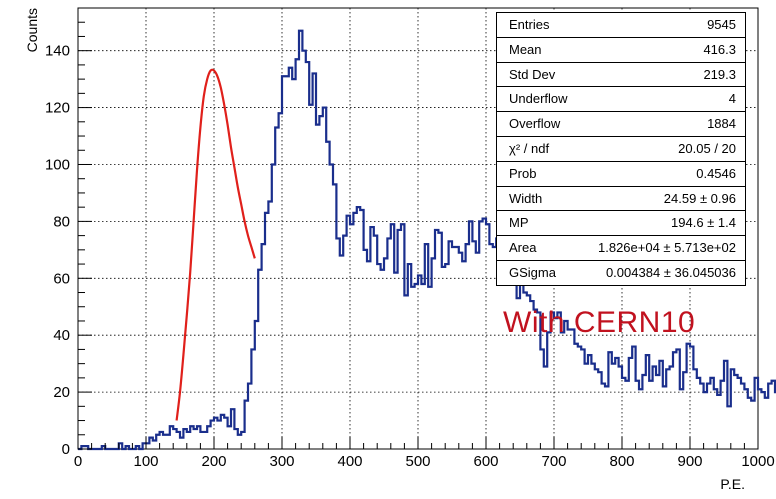  What do you see at coordinates (57, 51) in the screenshot?
I see `y-tick-label: 140` at bounding box center [57, 51].